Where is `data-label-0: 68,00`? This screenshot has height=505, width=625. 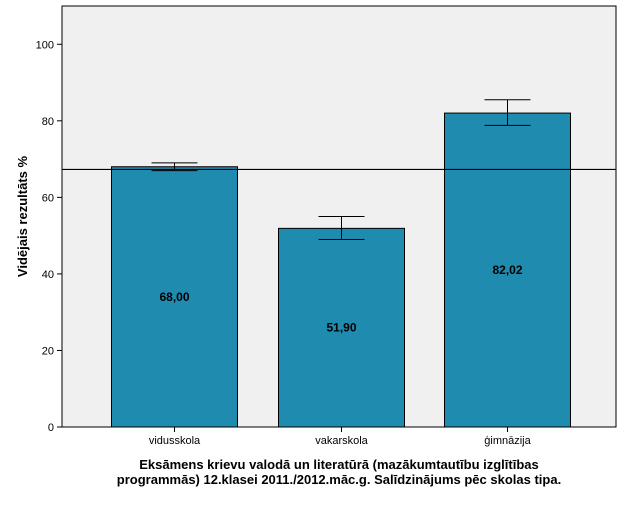 data-label-0: 68,00 is located at coordinates (174, 297).